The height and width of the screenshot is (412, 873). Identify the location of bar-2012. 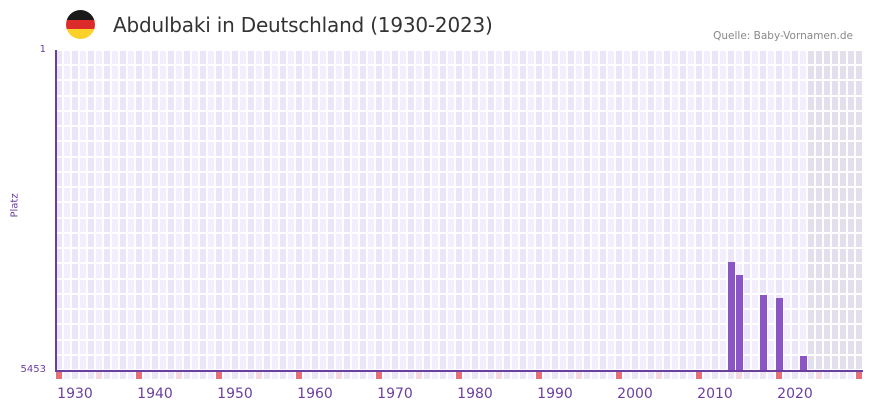
(731, 316).